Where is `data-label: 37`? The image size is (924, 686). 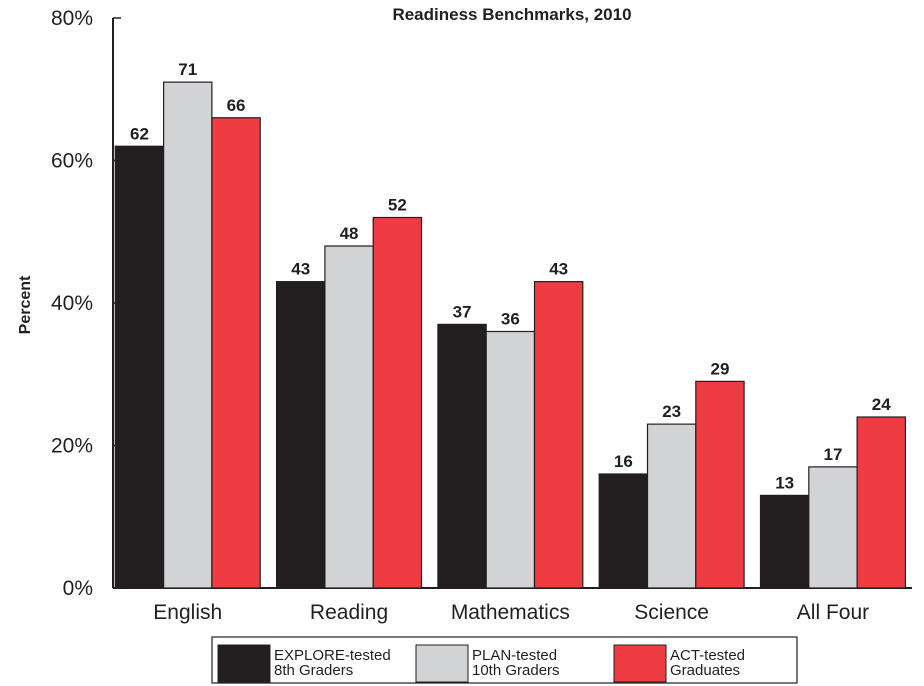 data-label: 37 is located at coordinates (462, 311).